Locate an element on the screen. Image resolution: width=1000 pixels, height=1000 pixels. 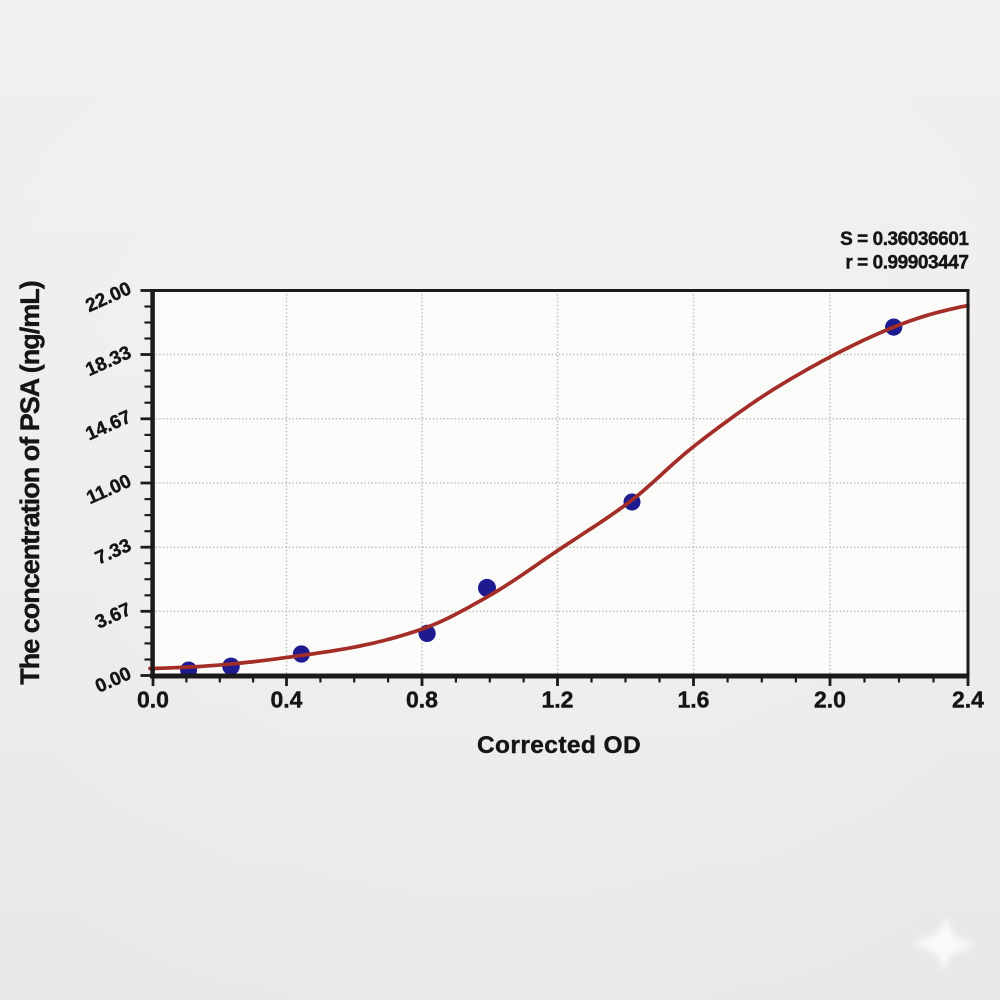
svg-text: 1.2 is located at coordinates (558, 700).